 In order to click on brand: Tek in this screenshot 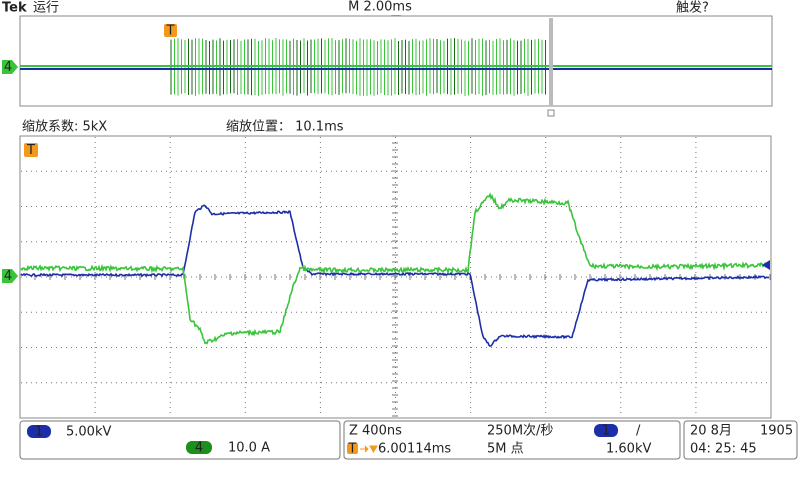, I will do `click(14, 8)`.